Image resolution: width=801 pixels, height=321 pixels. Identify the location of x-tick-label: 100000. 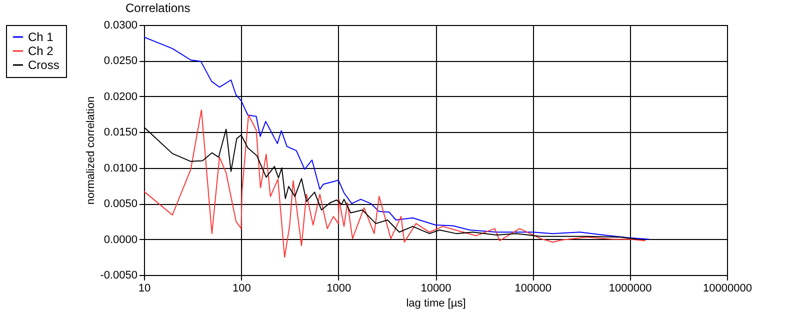
(533, 288).